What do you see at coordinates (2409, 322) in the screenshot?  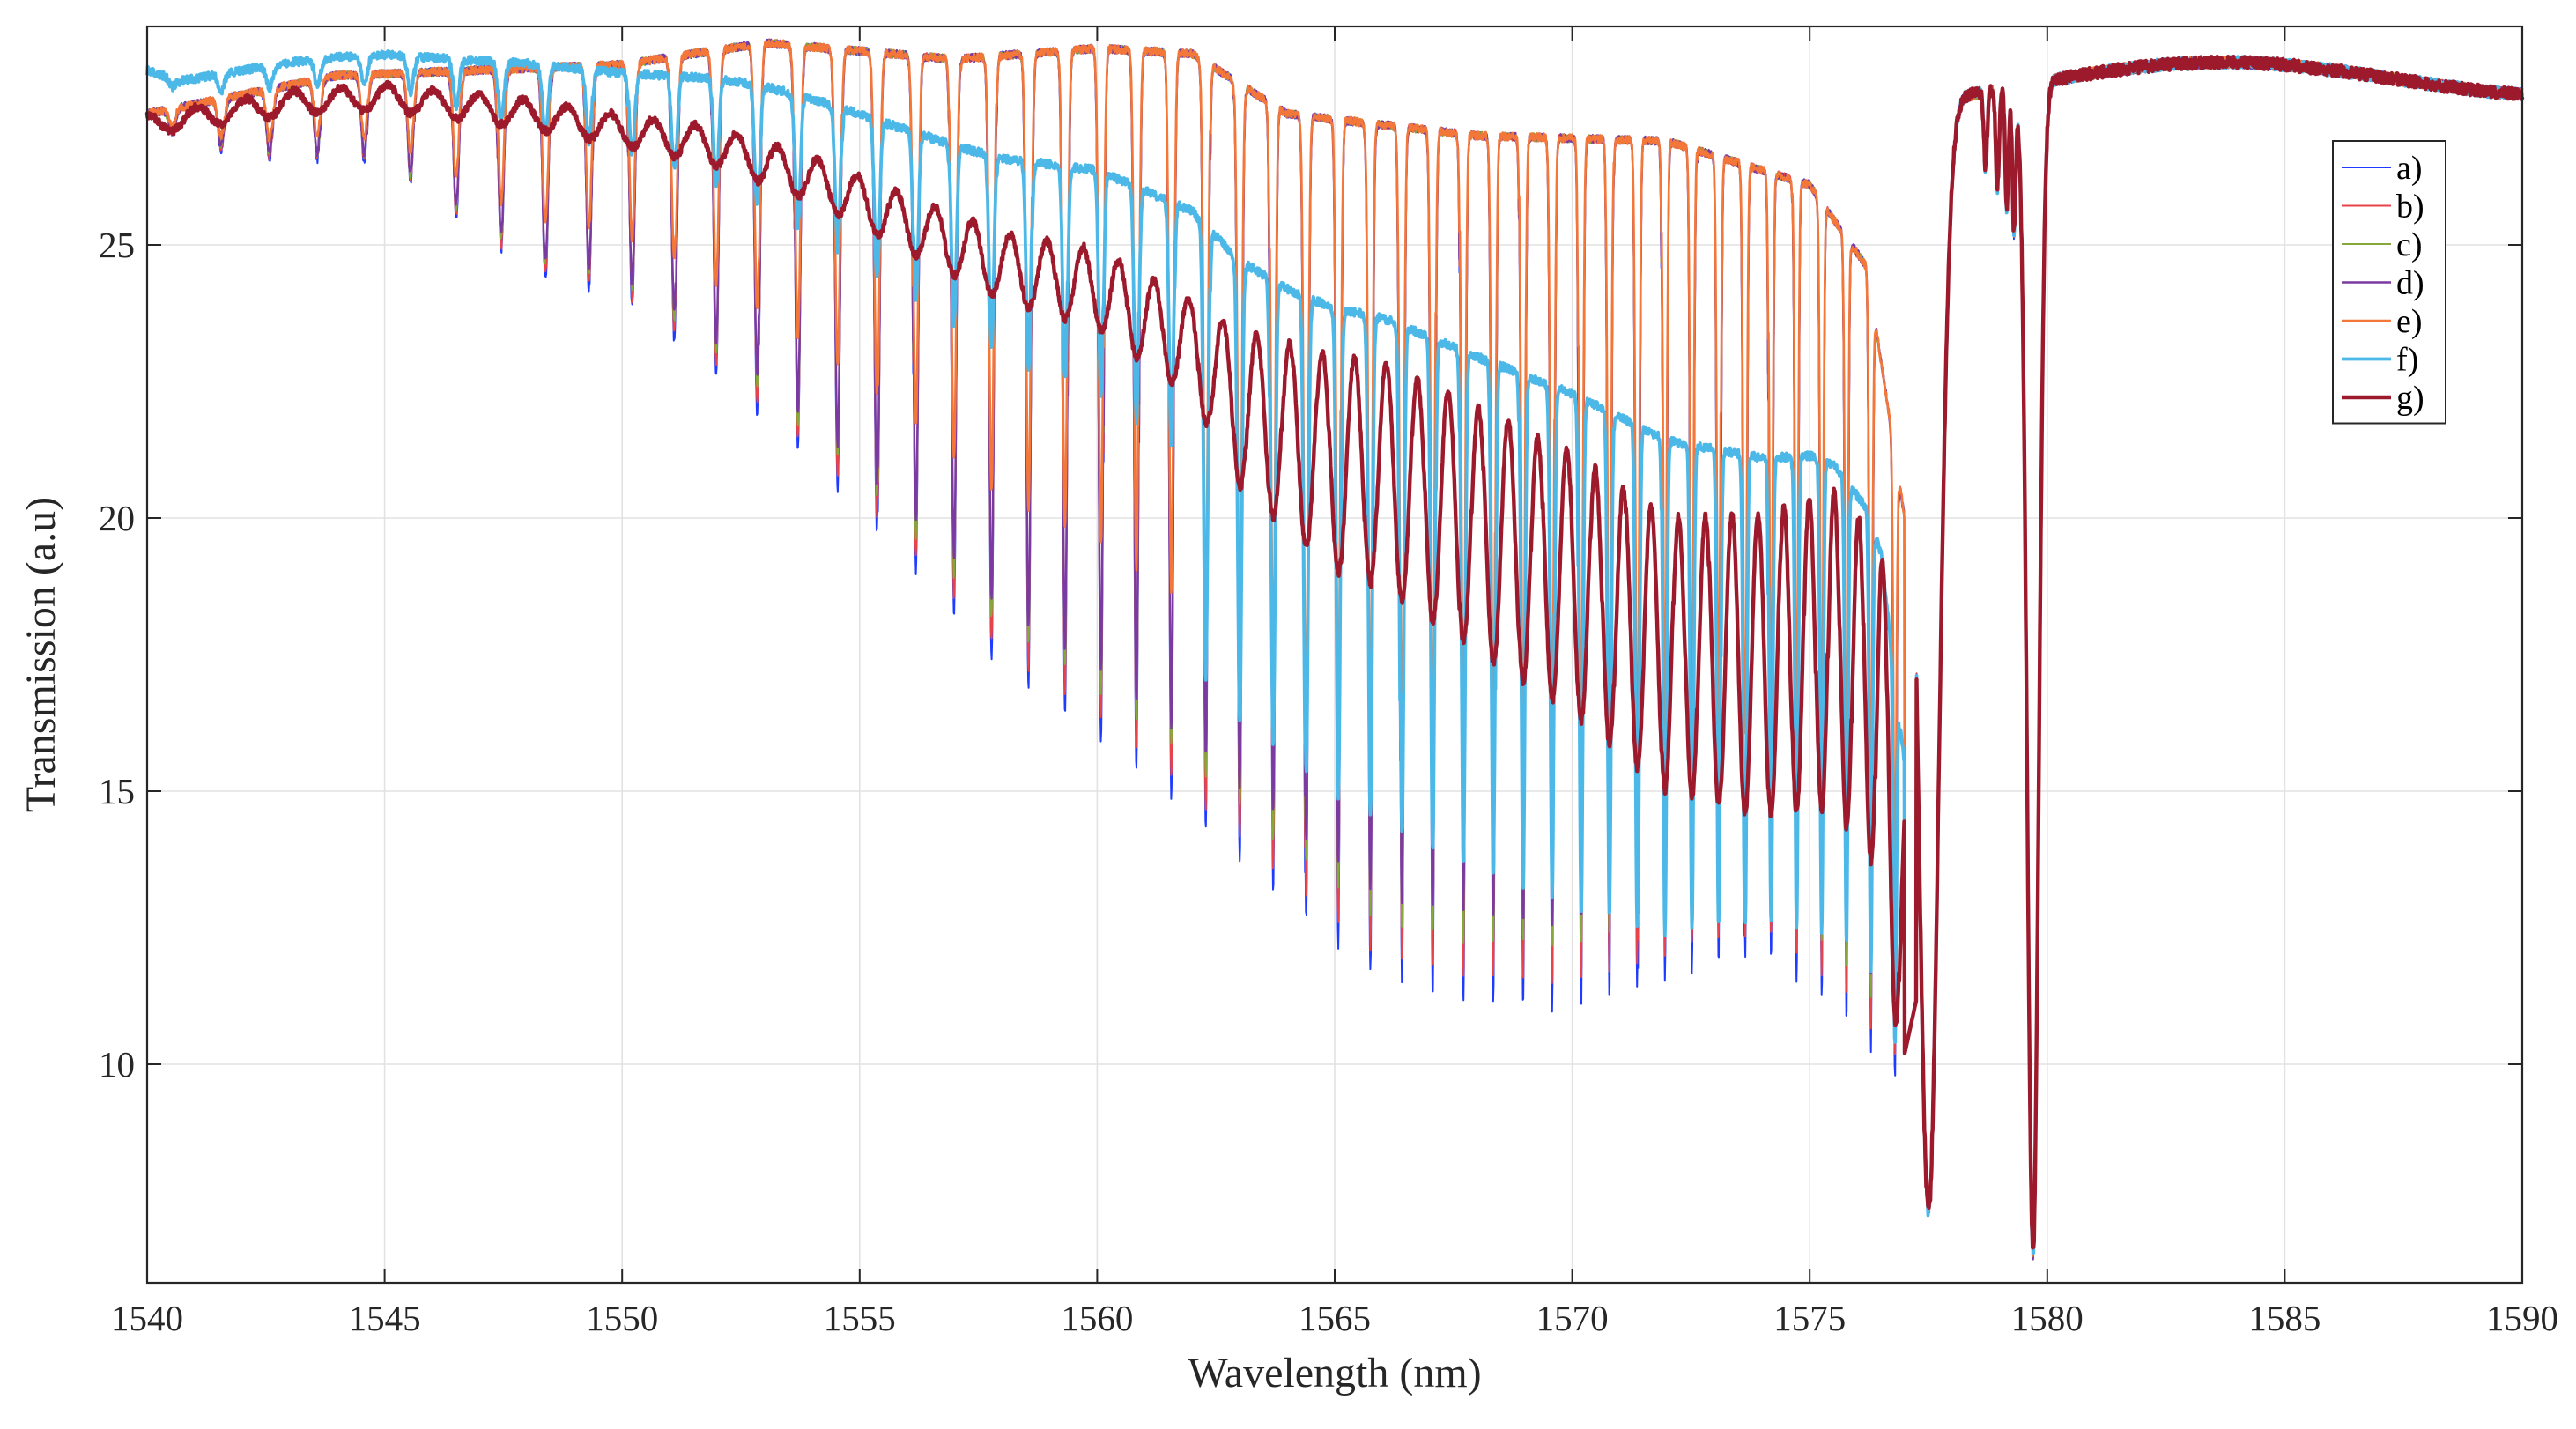 I see `legend-label: e)` at bounding box center [2409, 322].